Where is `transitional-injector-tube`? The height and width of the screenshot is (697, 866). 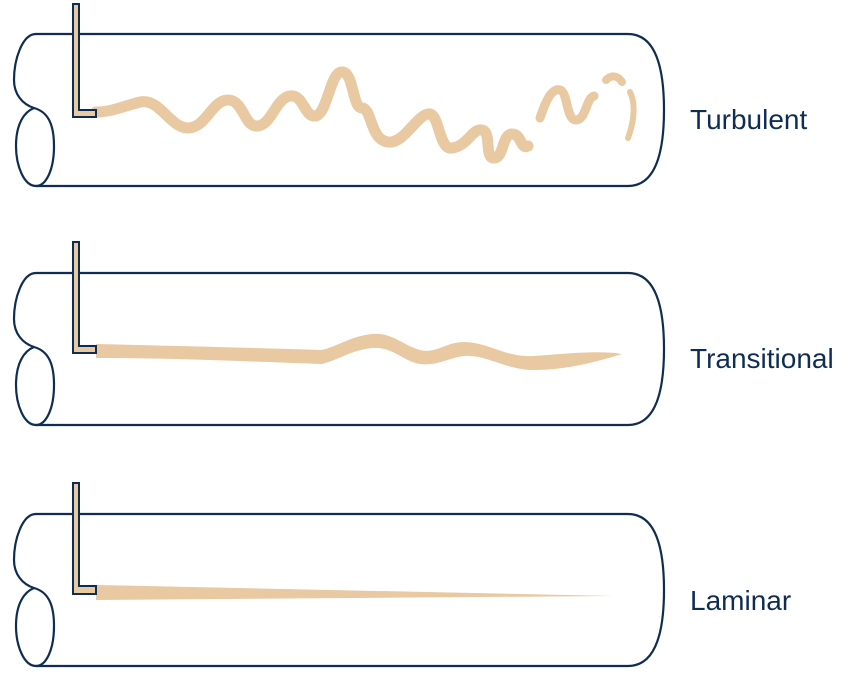 transitional-injector-tube is located at coordinates (84, 297).